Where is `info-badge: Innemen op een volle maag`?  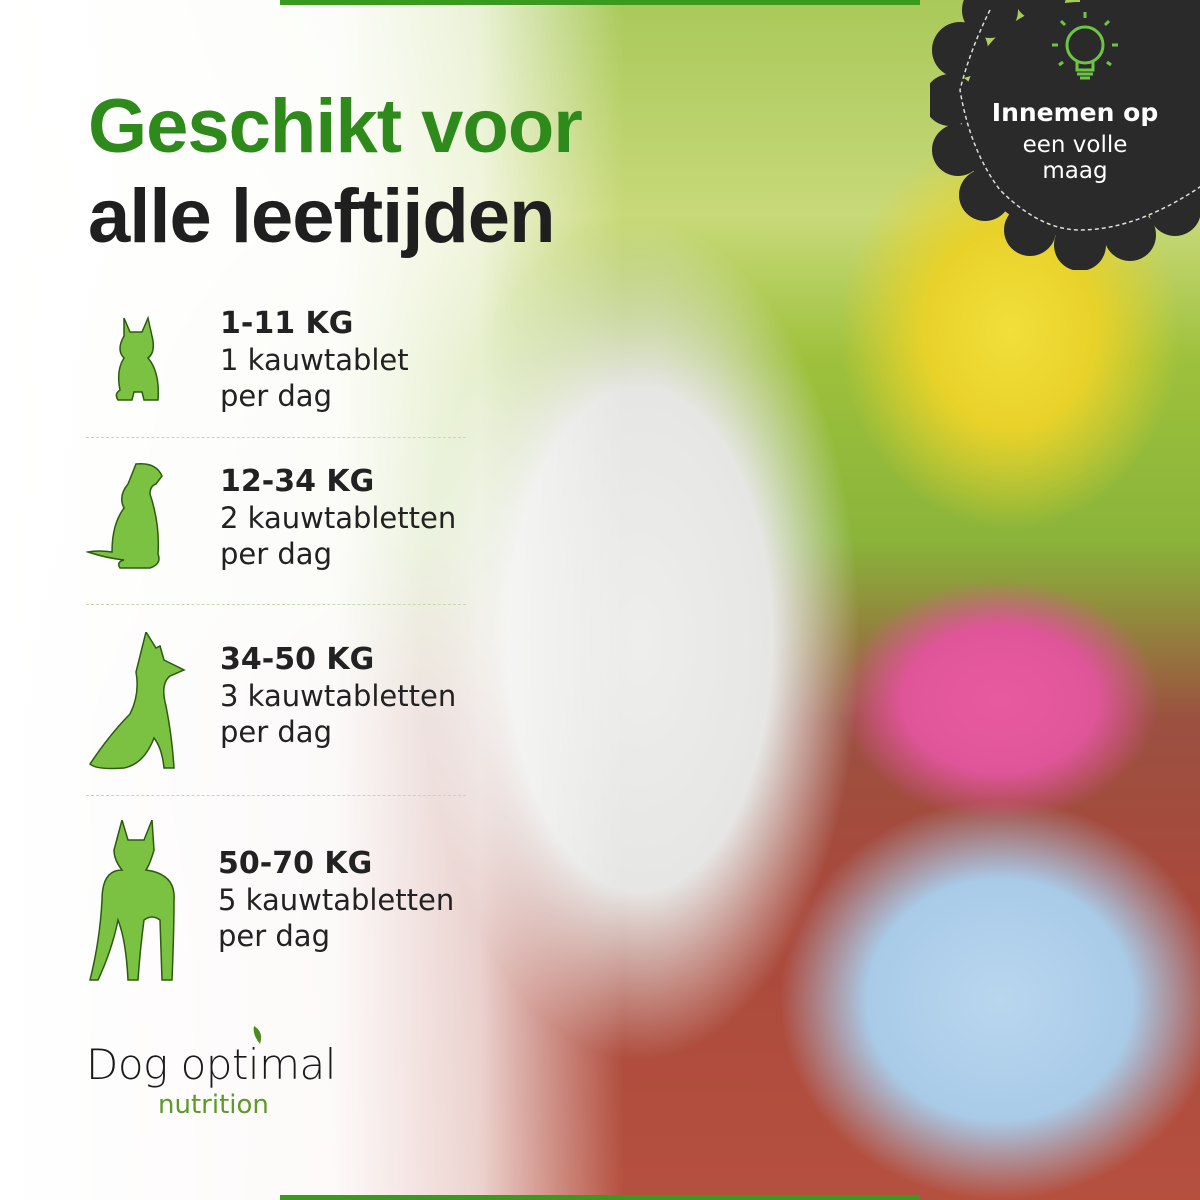
info-badge: Innemen op een volle maag is located at coordinates (1062, 135).